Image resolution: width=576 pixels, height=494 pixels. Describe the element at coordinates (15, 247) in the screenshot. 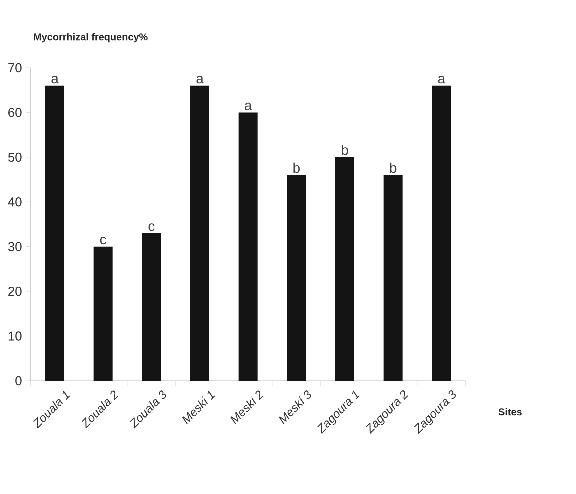

I see `y-tick-label: 30` at that location.